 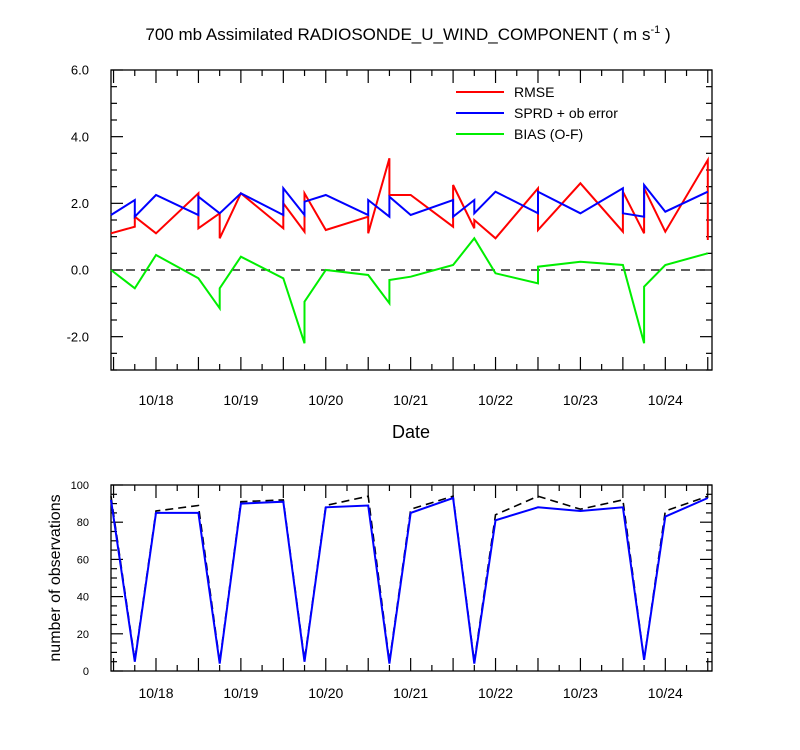 I want to click on top-y-tick-labels: 6.0 4.0 2.0 0.0 -2.0, so click(x=78, y=204).